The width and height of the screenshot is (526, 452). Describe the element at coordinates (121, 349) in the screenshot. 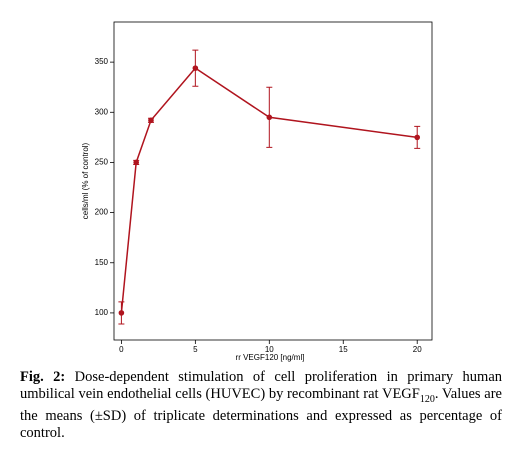

I see `x-tick-label: 0` at that location.